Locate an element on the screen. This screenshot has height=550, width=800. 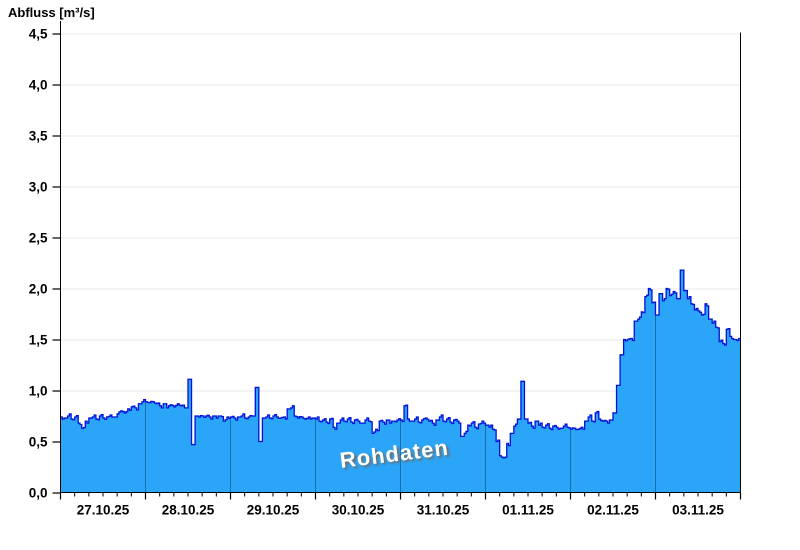
y-axis-title: Abfluss [m³/s] is located at coordinates (51, 12).